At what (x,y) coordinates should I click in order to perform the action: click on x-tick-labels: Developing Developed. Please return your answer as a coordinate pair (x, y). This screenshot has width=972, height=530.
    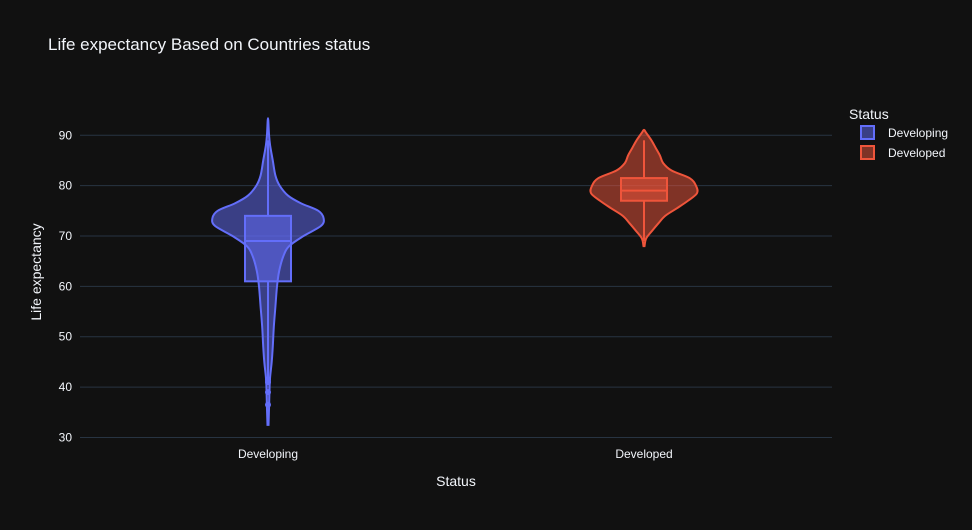
    Looking at the image, I should click on (455, 454).